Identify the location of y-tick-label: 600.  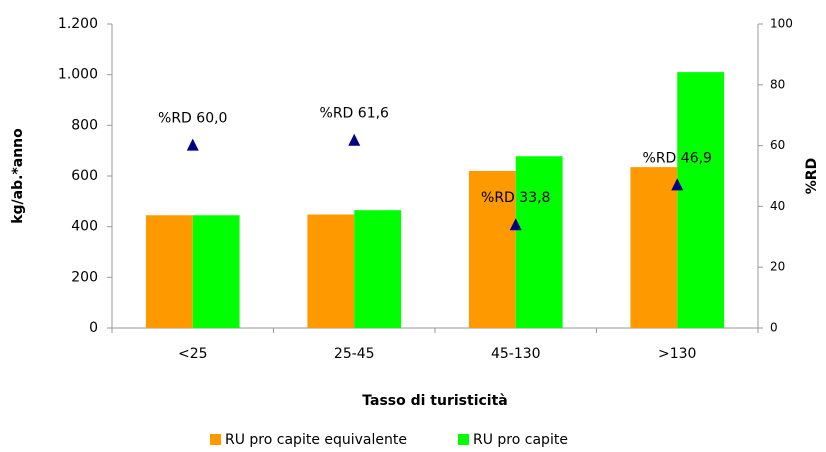
(84, 176).